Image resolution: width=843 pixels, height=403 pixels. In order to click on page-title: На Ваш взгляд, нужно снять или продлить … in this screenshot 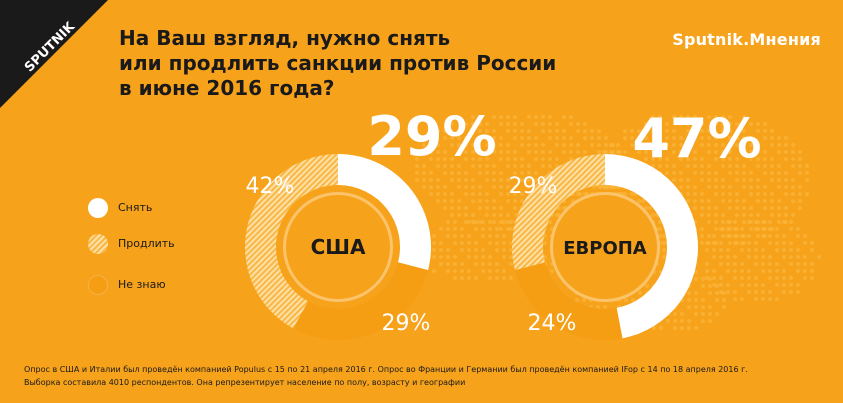, I will do `click(349, 63)`.